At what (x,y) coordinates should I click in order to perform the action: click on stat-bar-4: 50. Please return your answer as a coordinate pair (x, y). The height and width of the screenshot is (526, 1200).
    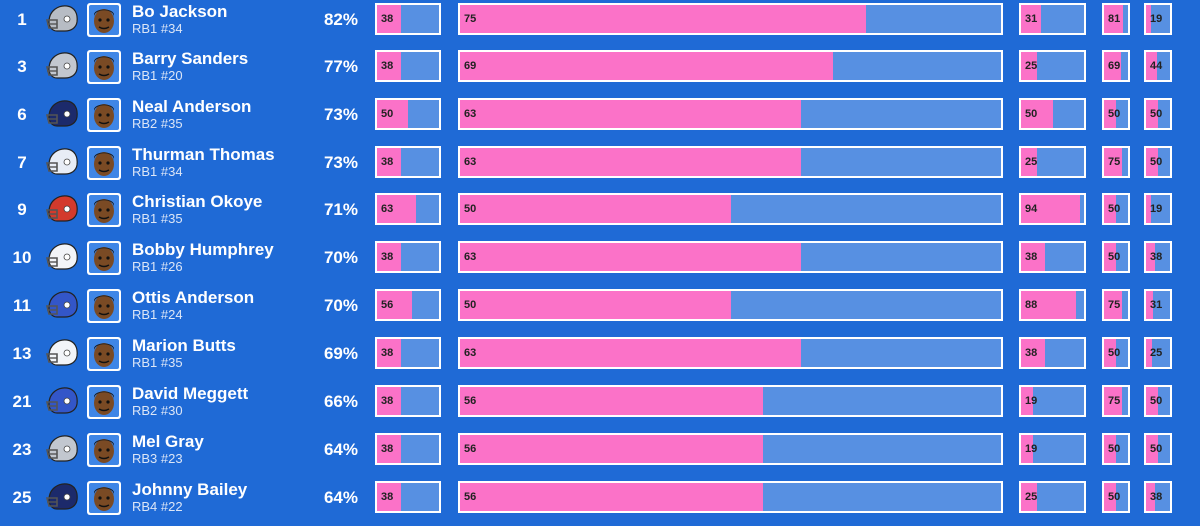
    Looking at the image, I should click on (1116, 257).